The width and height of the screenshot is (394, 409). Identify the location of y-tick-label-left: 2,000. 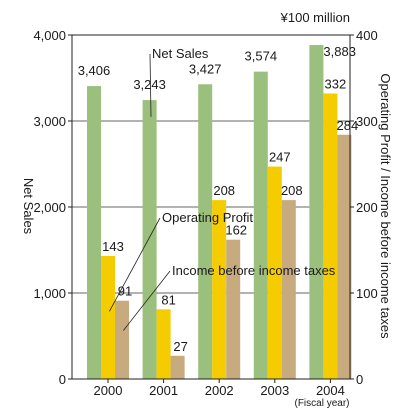
(49, 207).